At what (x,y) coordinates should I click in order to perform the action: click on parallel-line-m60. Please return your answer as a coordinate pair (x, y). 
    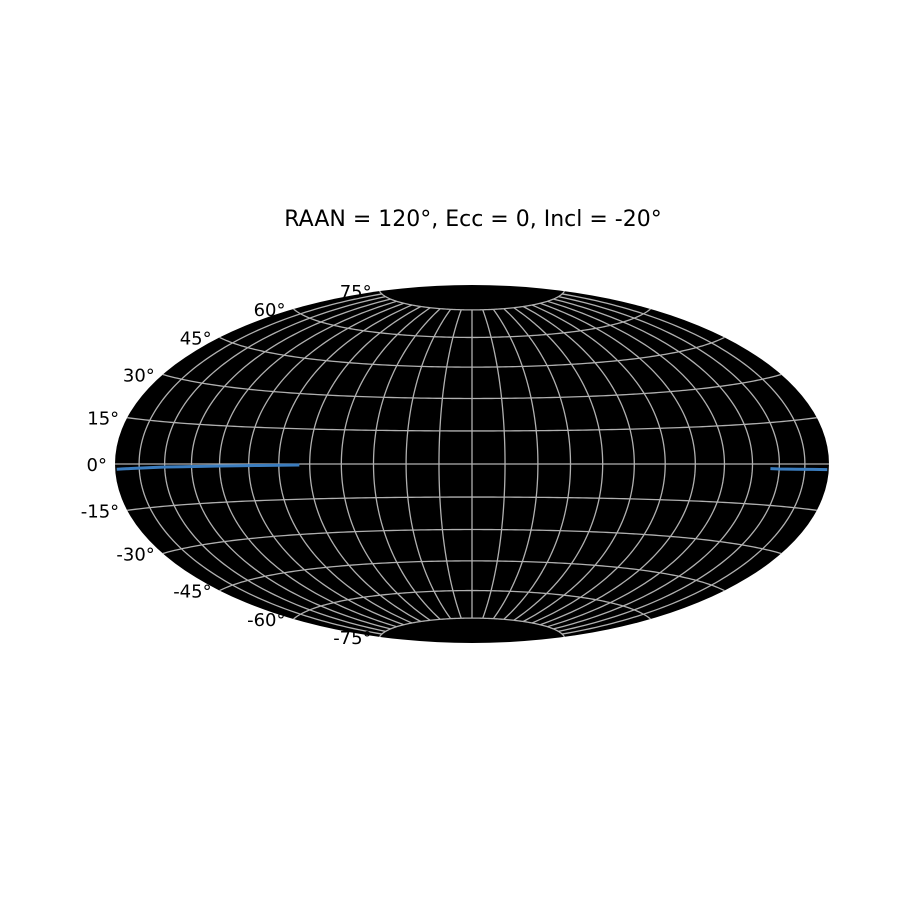
    Looking at the image, I should click on (472, 604).